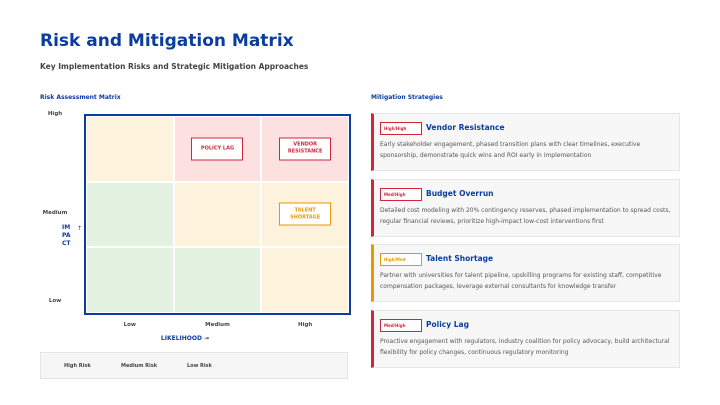 The image size is (720, 405). What do you see at coordinates (80, 97) in the screenshot?
I see `matrix-heading: Risk Assessment Matrix` at bounding box center [80, 97].